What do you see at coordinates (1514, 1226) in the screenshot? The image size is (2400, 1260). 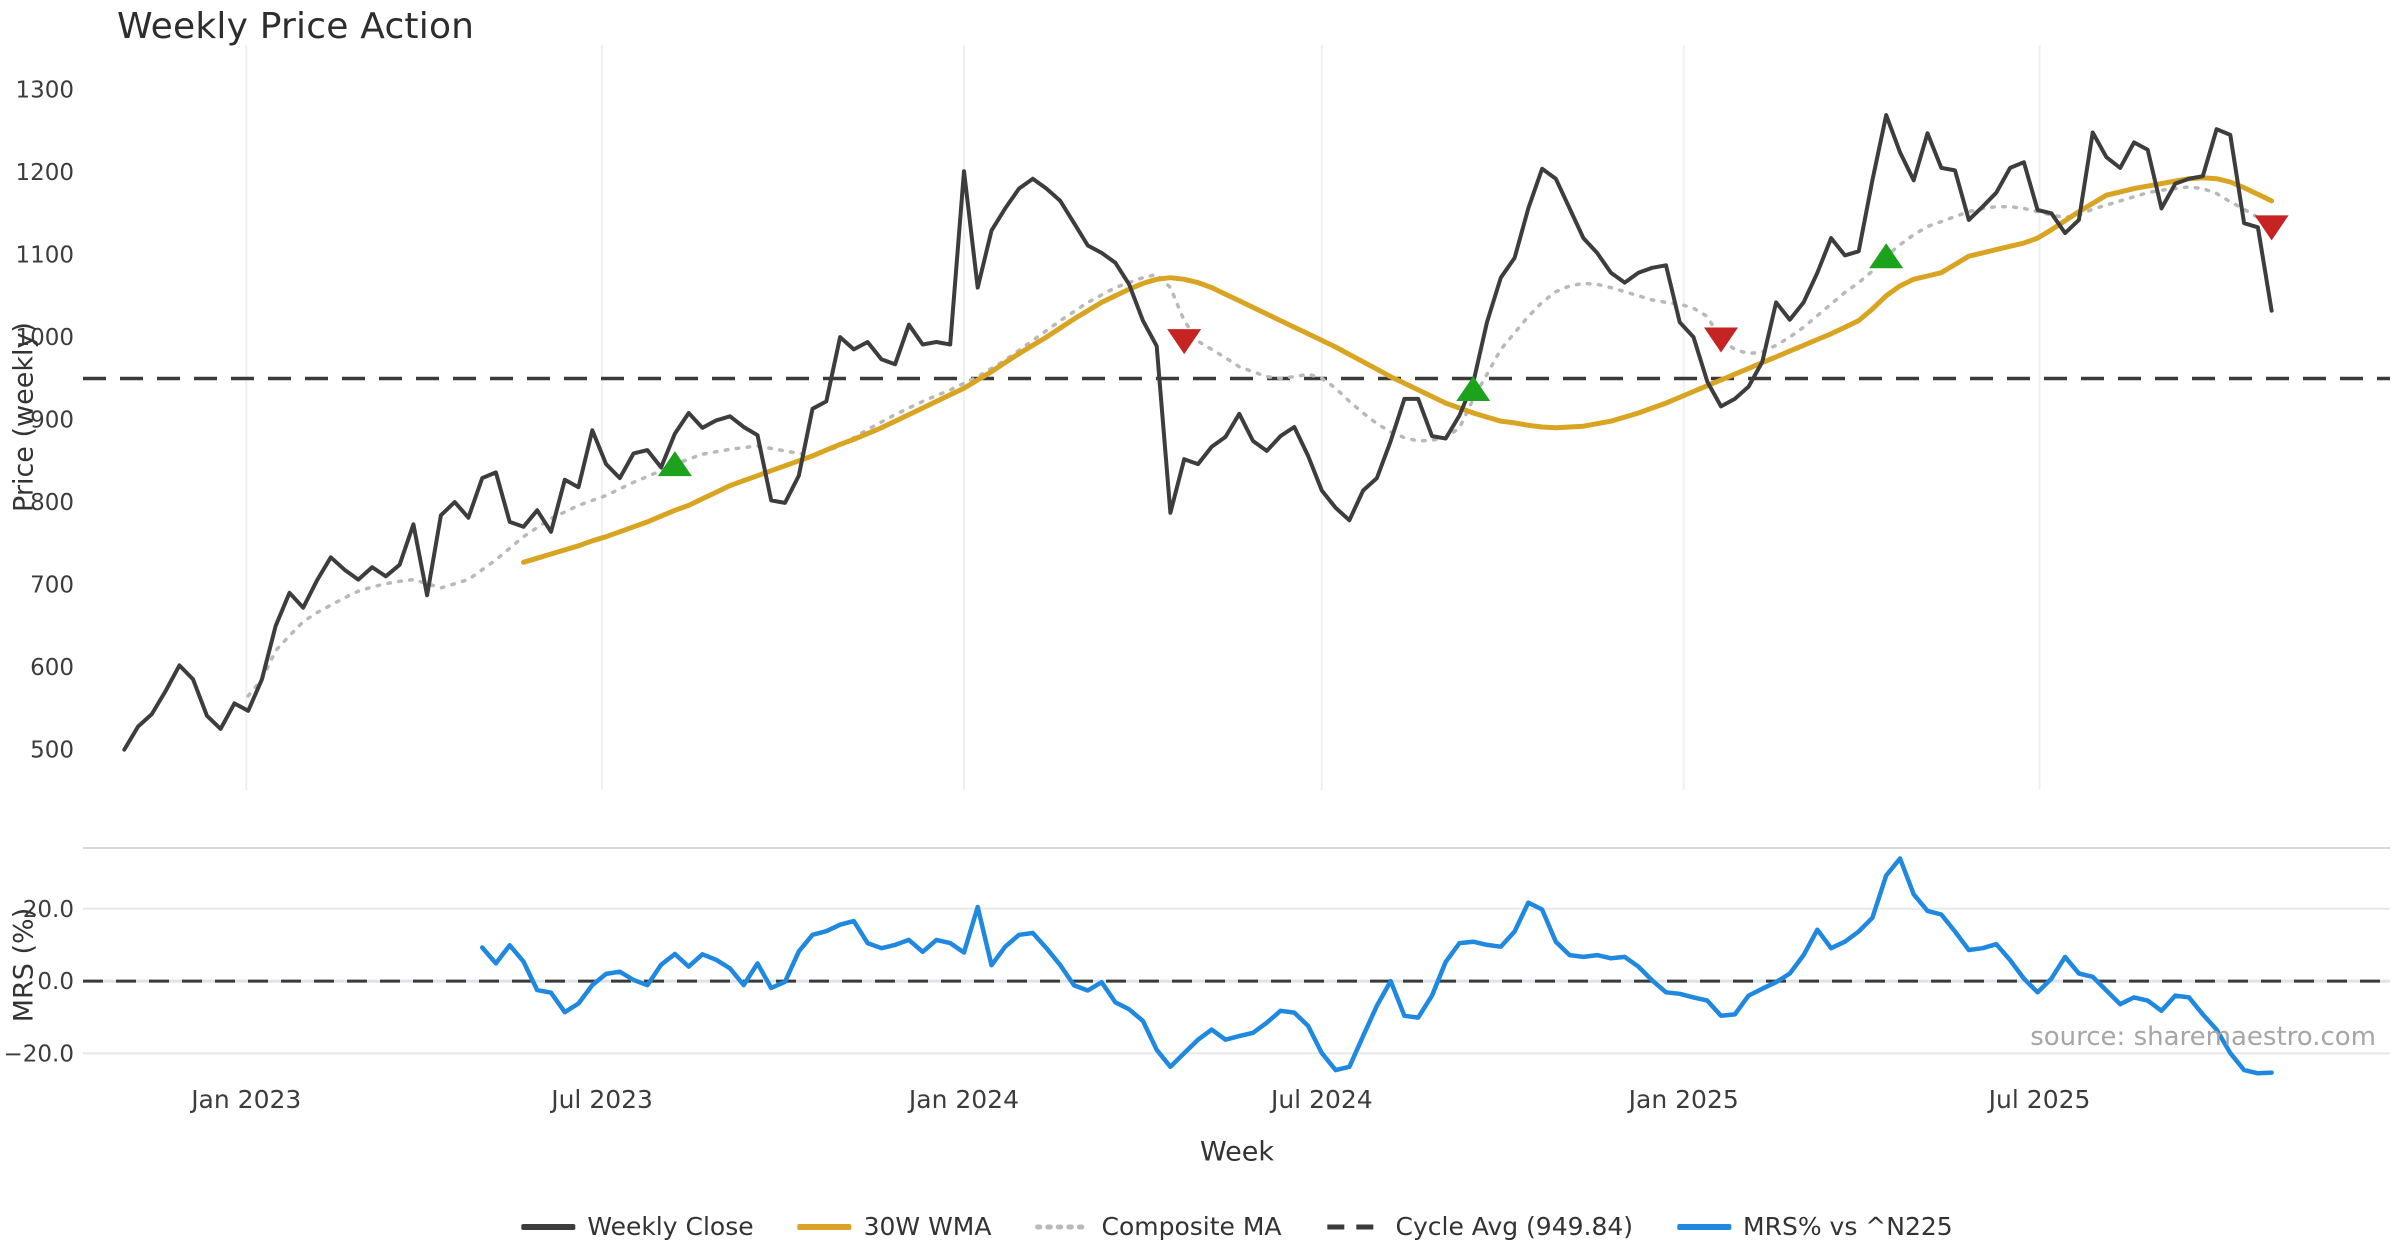 I see `legend-item-label: Cycle Avg (949.84)` at bounding box center [1514, 1226].